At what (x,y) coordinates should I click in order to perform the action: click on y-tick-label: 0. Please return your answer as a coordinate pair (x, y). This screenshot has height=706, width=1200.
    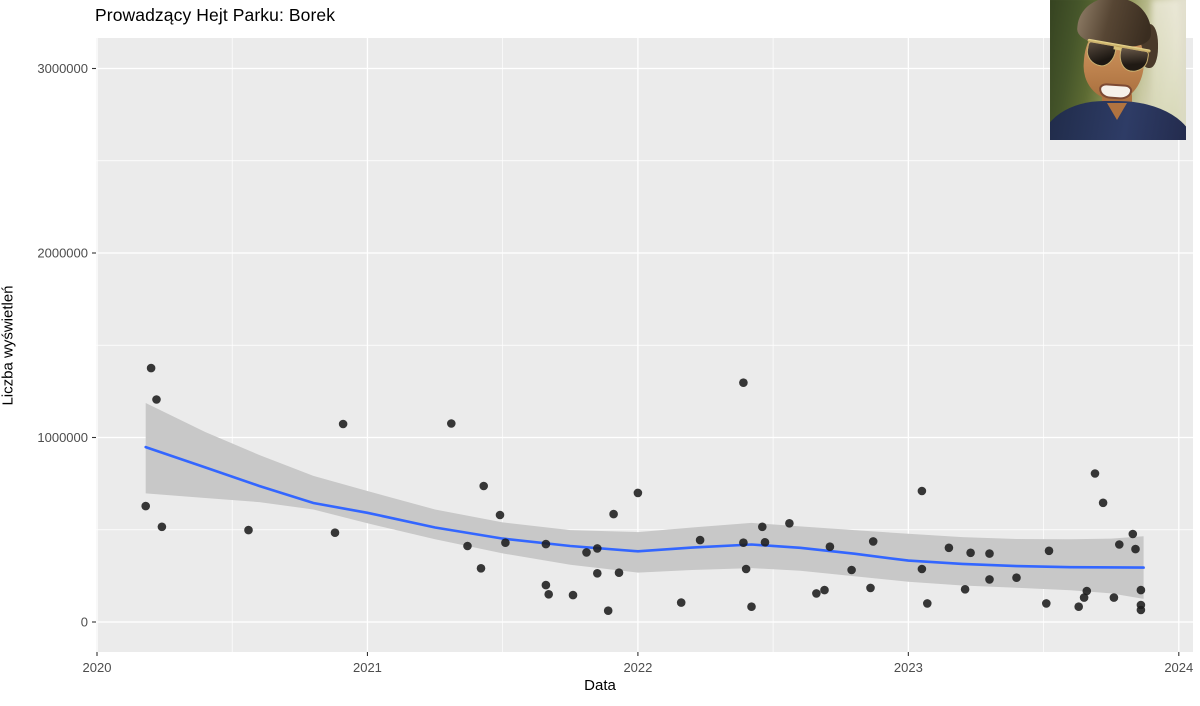
    Looking at the image, I should click on (84, 622).